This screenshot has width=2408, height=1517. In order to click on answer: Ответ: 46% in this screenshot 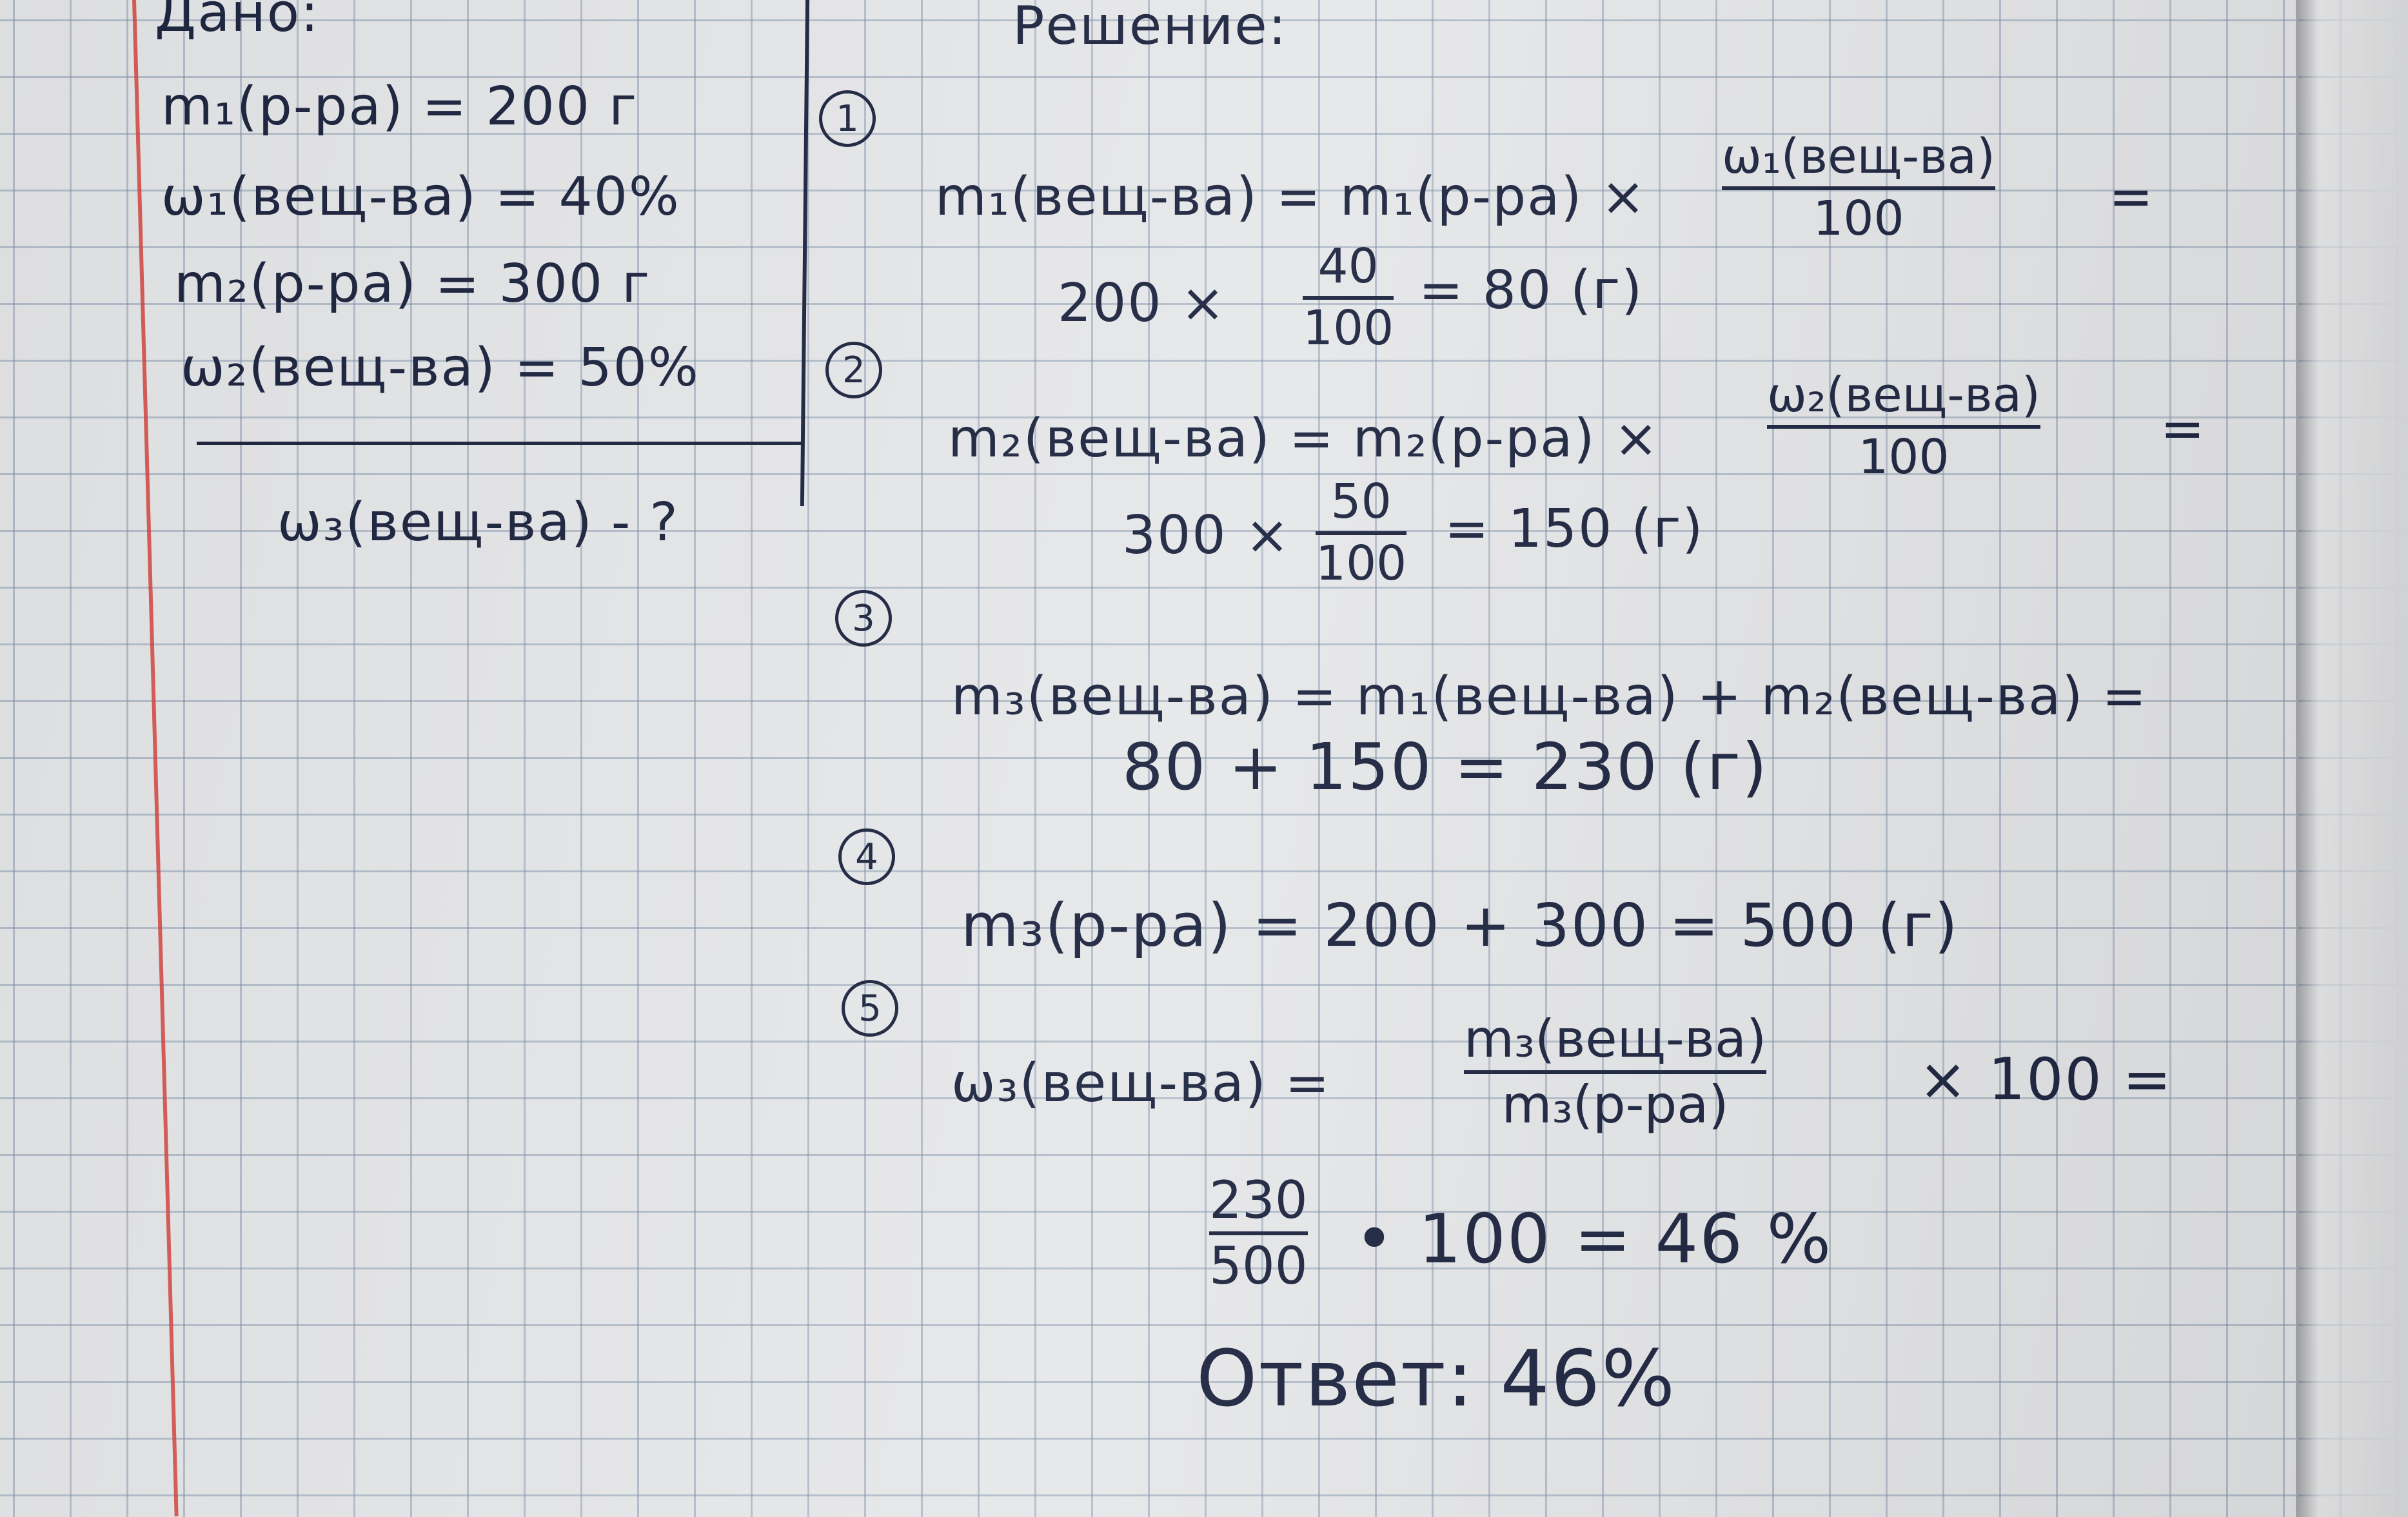, I will do `click(1436, 1380)`.